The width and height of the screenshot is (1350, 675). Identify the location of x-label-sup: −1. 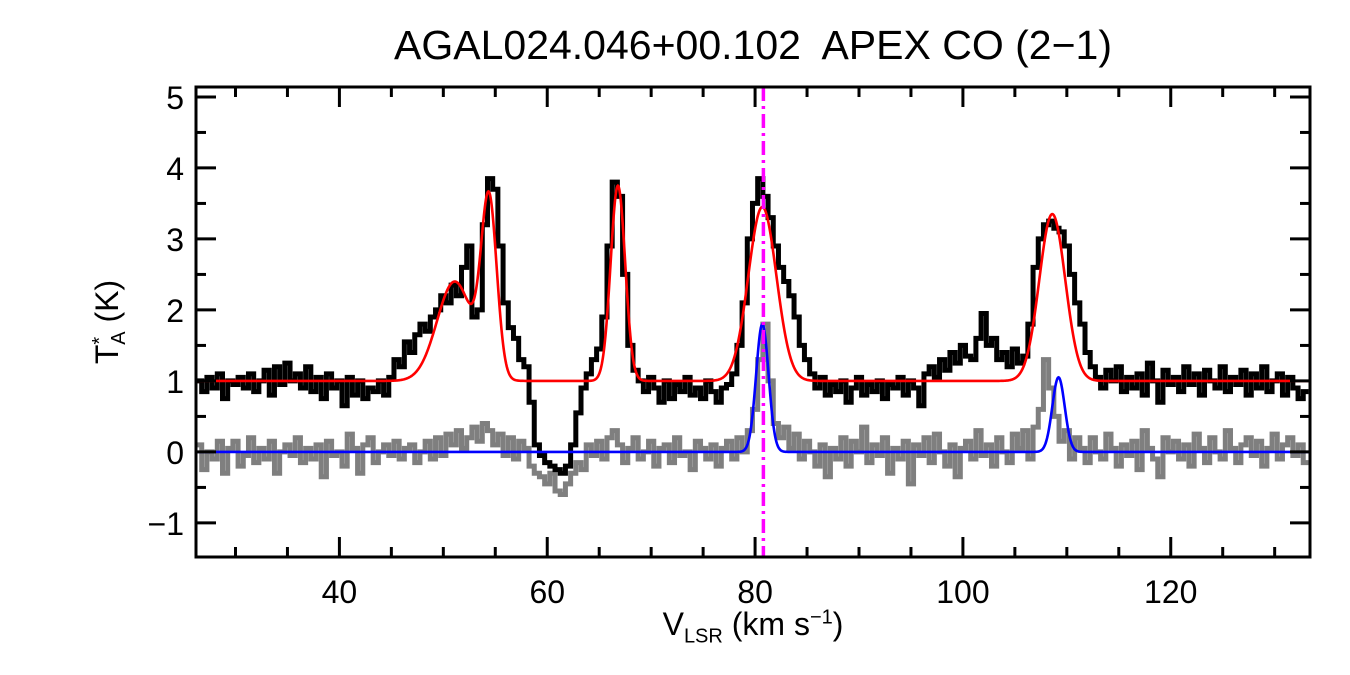
(821, 617).